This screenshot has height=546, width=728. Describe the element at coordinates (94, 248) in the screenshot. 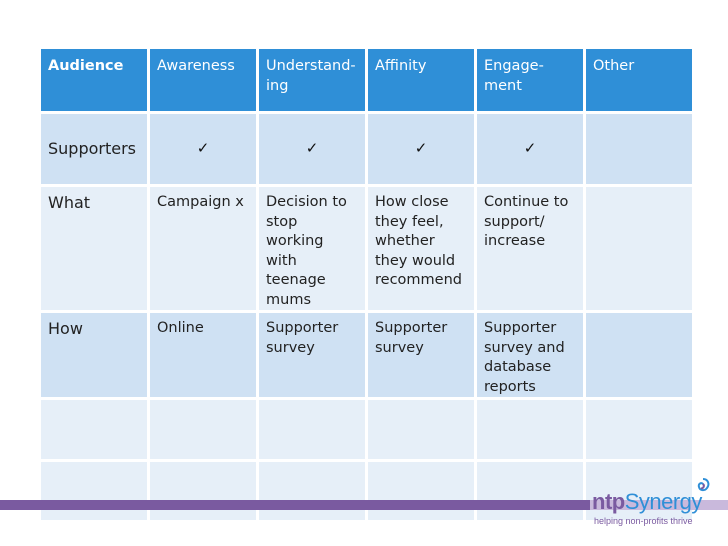

I see `row-label: What` at that location.